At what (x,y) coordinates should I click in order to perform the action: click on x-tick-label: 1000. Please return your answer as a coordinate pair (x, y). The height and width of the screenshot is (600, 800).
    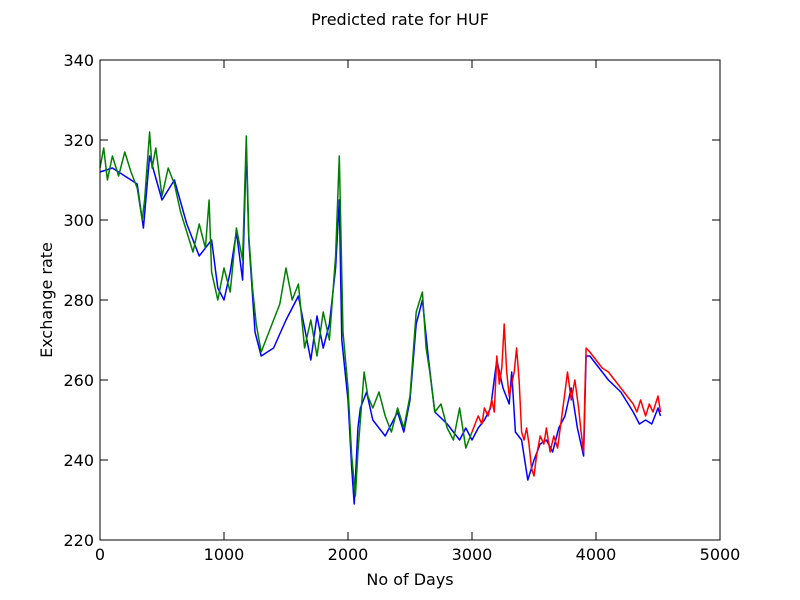
    Looking at the image, I should click on (224, 554).